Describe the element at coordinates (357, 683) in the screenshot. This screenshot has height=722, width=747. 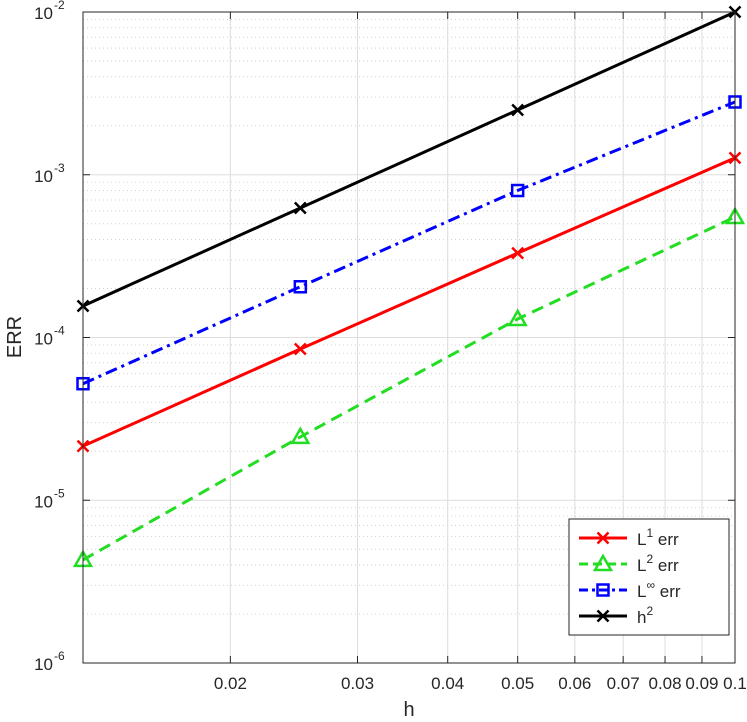
I see `x-tick-label: 0.03` at that location.